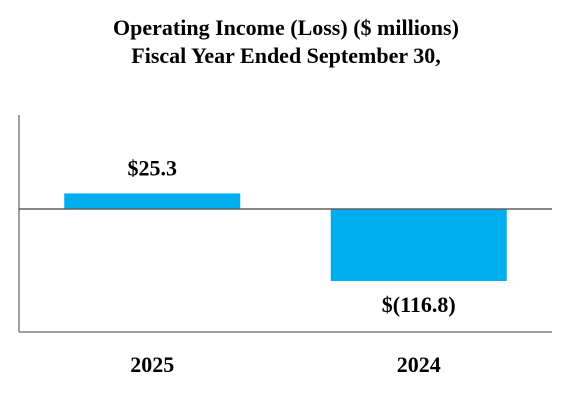 The width and height of the screenshot is (572, 400). I want to click on chart-title: Operating Income (Loss) ($ millions), so click(286, 27).